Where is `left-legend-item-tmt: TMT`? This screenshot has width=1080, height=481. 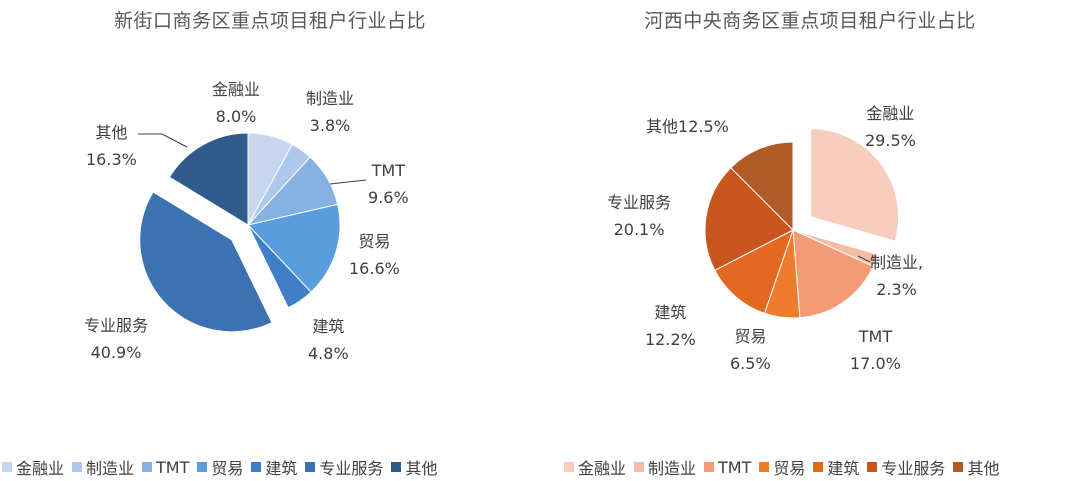 left-legend-item-tmt: TMT is located at coordinates (165, 467).